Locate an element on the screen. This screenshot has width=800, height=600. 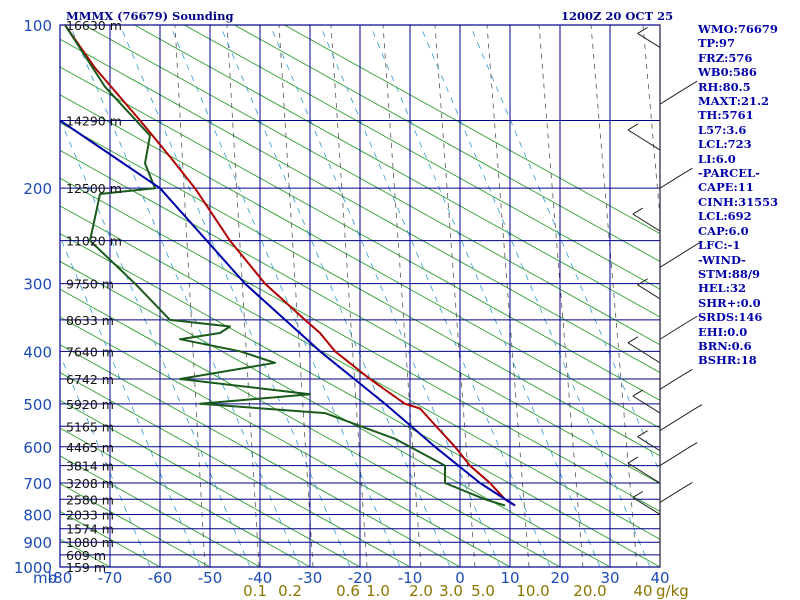
index-readout: LCL:692 is located at coordinates (725, 216).